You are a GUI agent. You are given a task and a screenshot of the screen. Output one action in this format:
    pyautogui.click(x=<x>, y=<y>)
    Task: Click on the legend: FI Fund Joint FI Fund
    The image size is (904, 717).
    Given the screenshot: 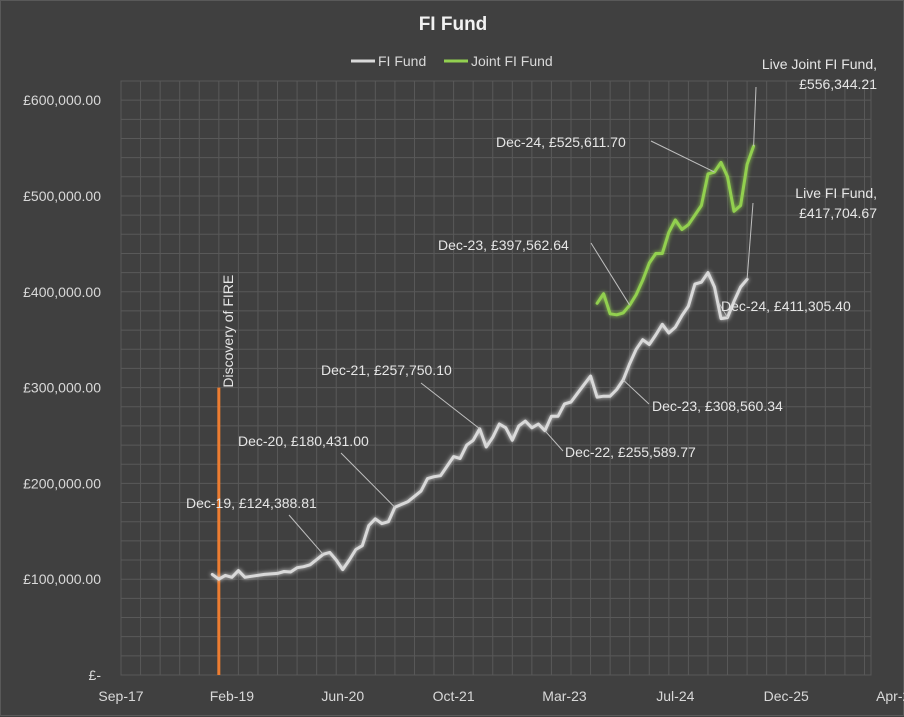 What is the action you would take?
    pyautogui.click(x=452, y=61)
    